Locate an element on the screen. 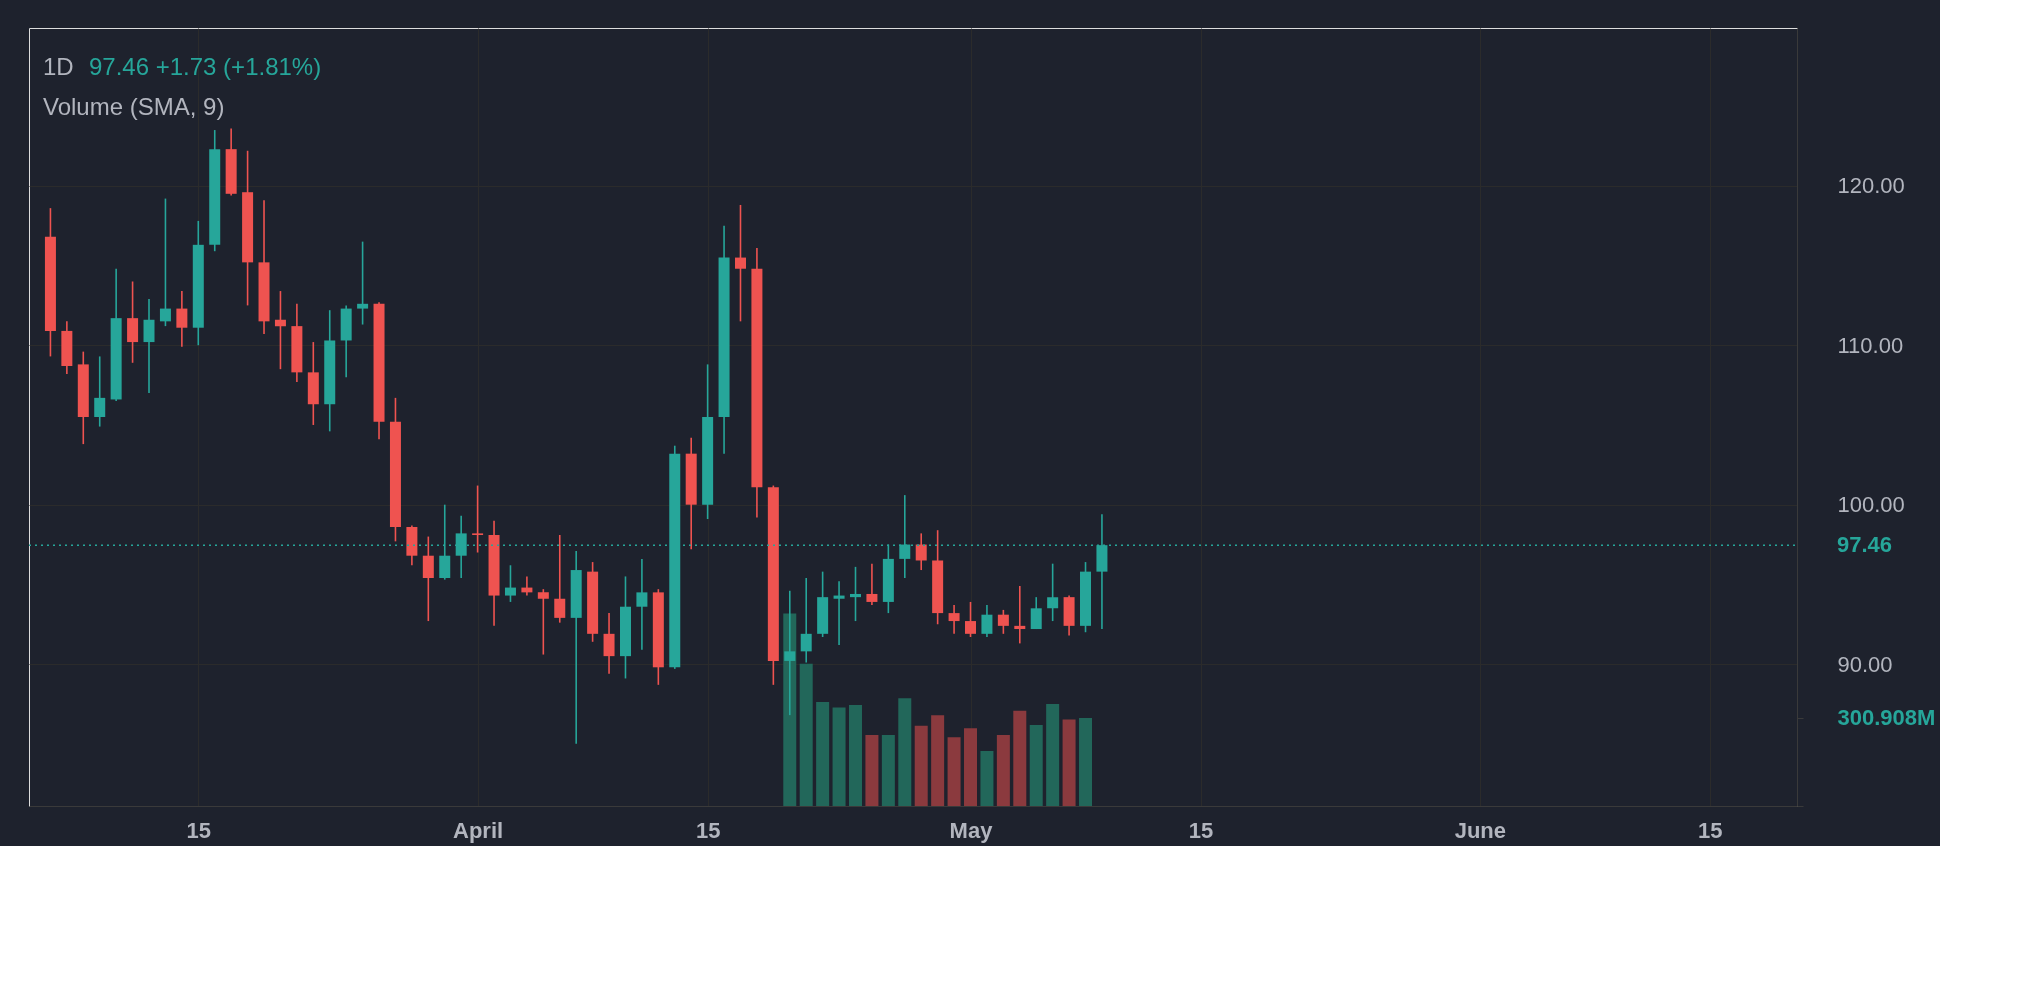 Image resolution: width=2033 pixels, height=982 pixels. ref-line-label: 97.46 is located at coordinates (1865, 545).